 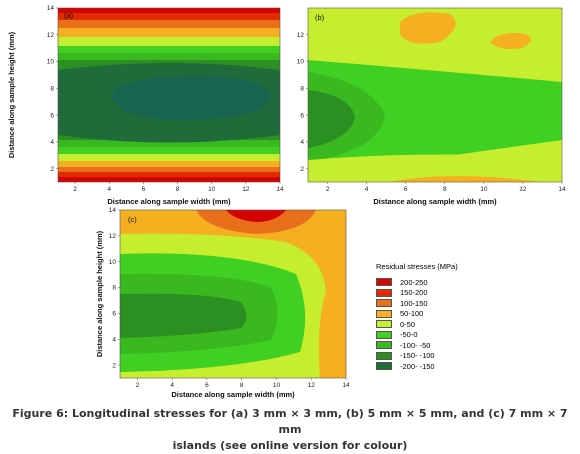 I want to click on legend-title: Residual stresses (MPa), so click(x=417, y=266).